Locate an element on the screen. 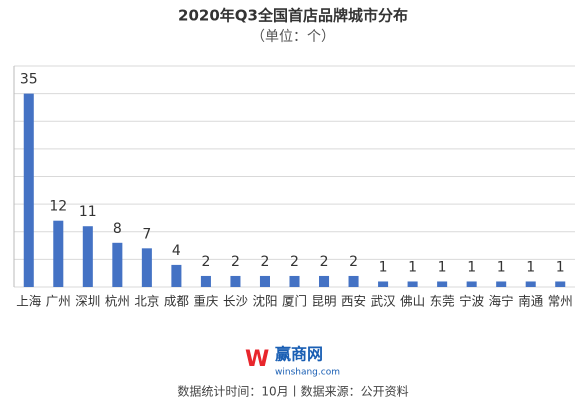  footer: 数据统计时间：10月丨数据来源：公开资料 is located at coordinates (292, 391).